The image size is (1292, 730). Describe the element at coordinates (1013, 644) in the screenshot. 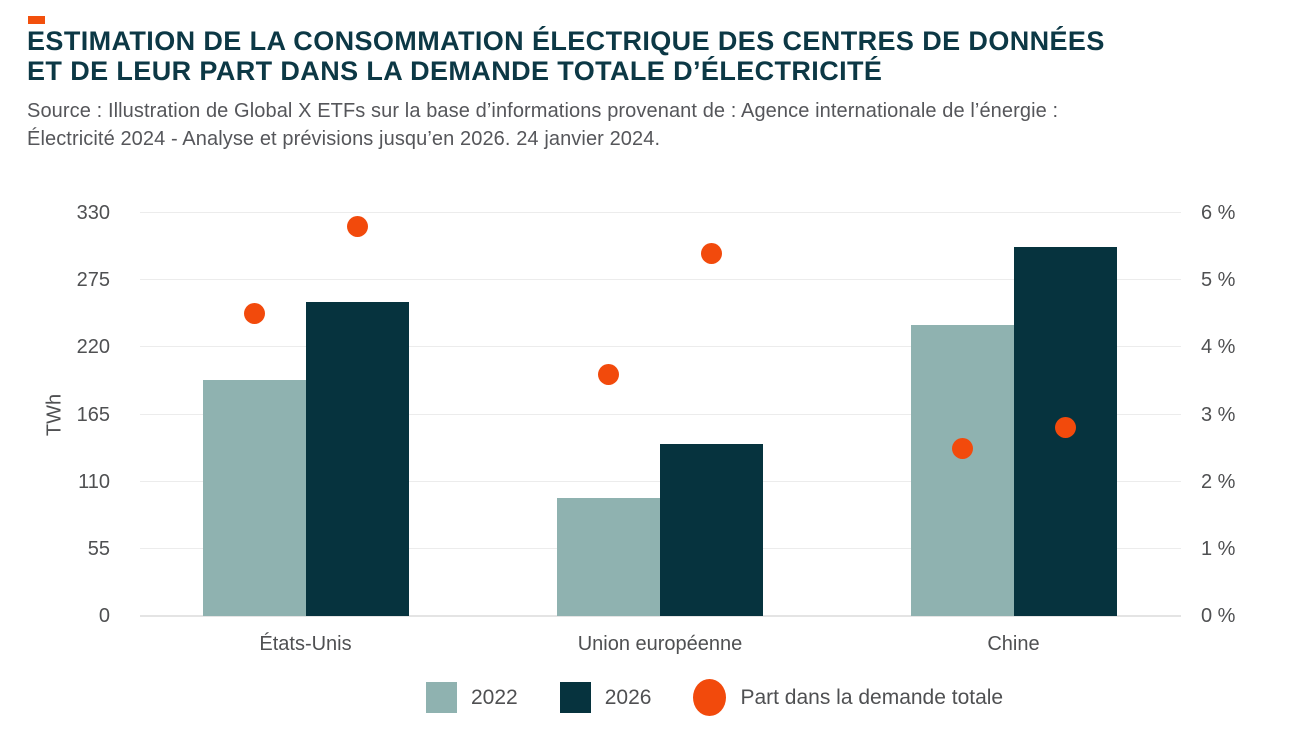

I see `x-axis-category-label-chine: Chine` at that location.